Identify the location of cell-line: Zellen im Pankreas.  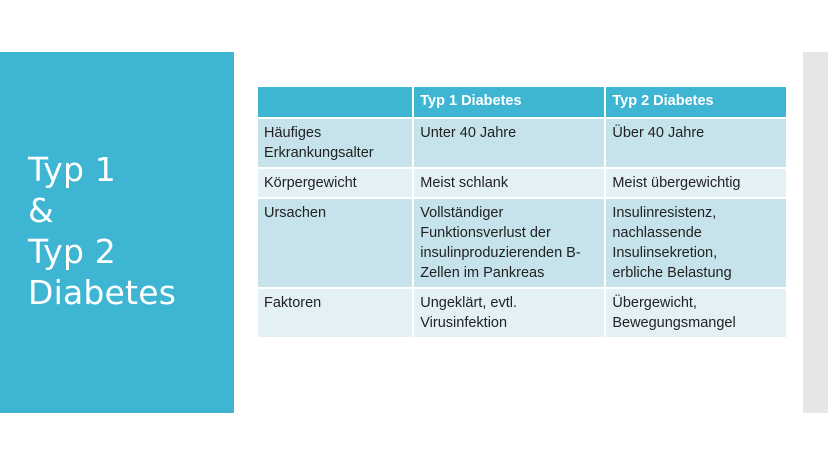
(482, 273).